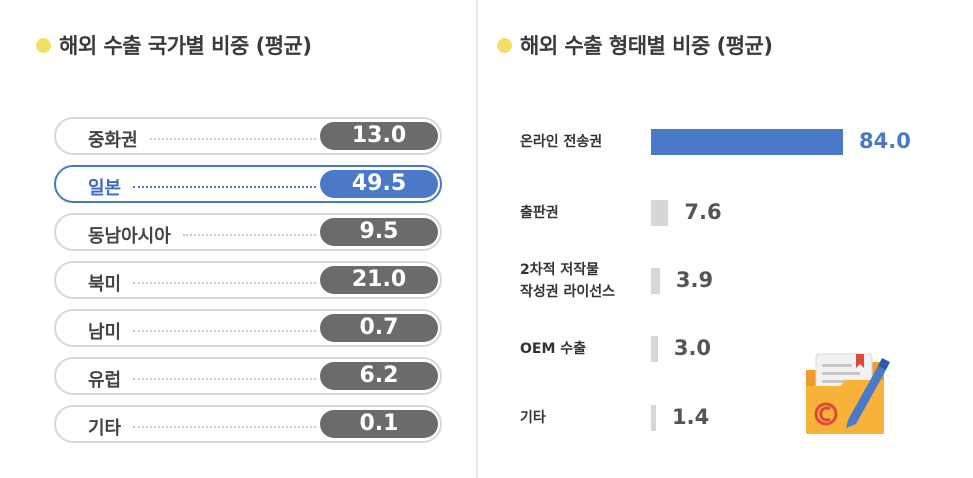 The image size is (973, 478). I want to click on country-share-value: 49.5, so click(379, 184).